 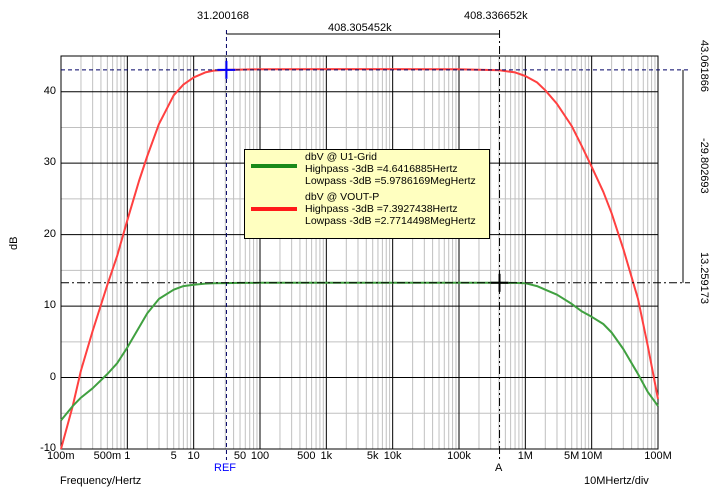 What do you see at coordinates (392, 456) in the screenshot?
I see `x-tick-label: 10k` at bounding box center [392, 456].